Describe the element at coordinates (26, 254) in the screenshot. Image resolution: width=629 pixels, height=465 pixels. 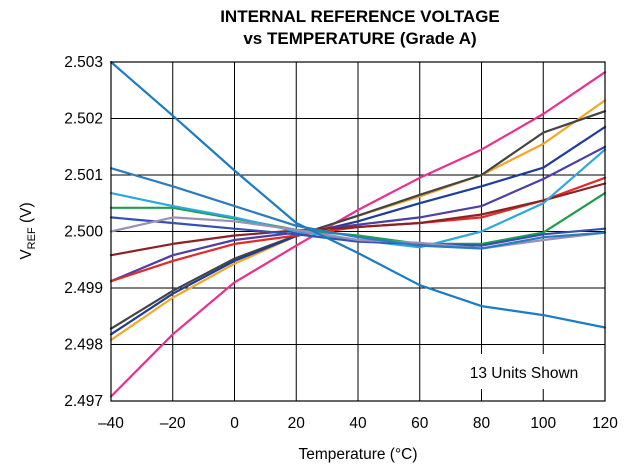
I see `y-axis-label-main: V` at that location.